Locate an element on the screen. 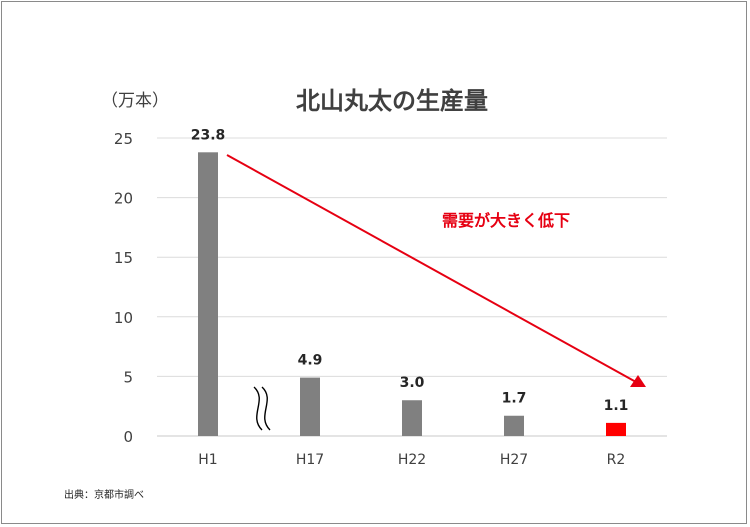  data-label: 1.1 is located at coordinates (616, 406).